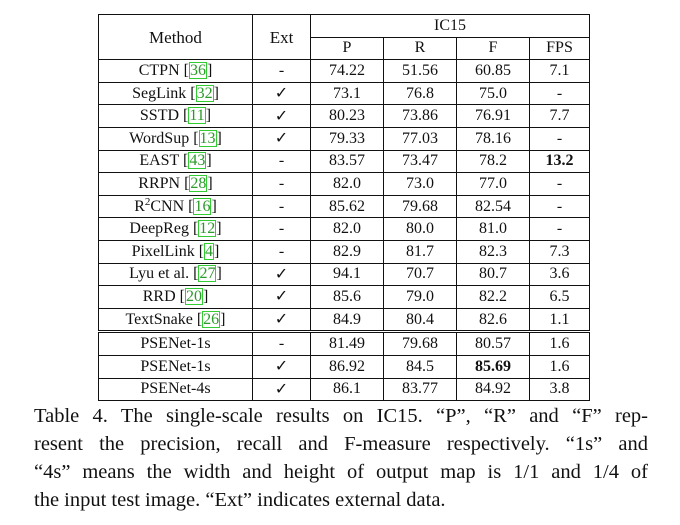 This screenshot has width=680, height=525. I want to click on recall-cell: 80.4, so click(420, 320).